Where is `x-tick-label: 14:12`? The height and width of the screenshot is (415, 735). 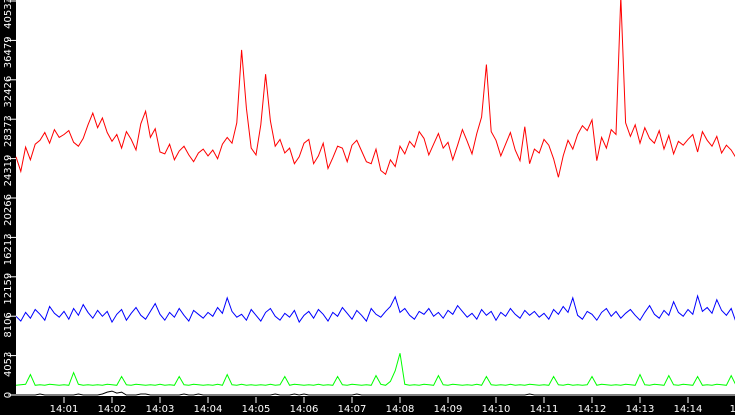
x-tick-label: 14:12 is located at coordinates (592, 409).